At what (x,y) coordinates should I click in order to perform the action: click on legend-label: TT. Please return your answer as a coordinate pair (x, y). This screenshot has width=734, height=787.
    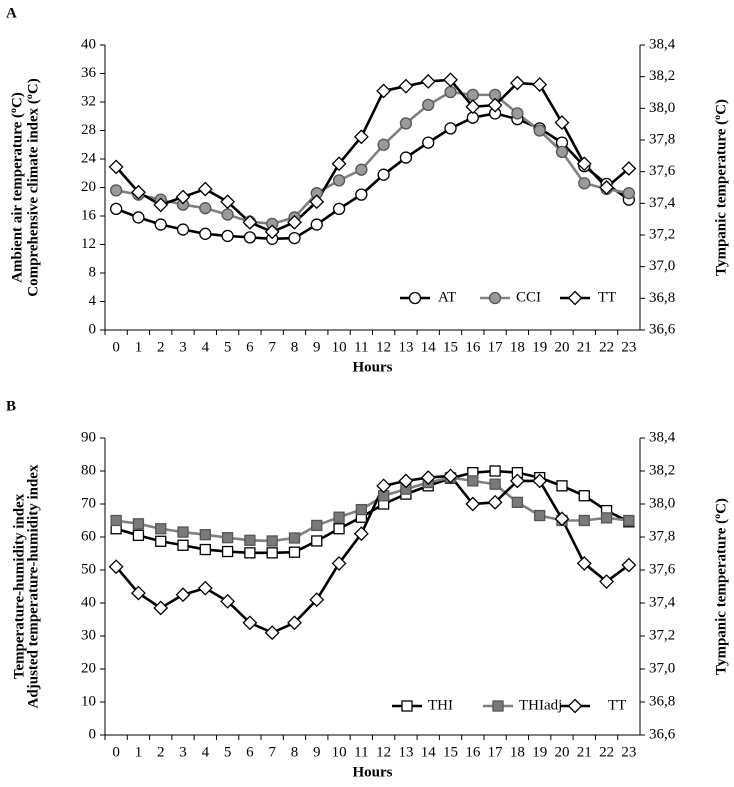
    Looking at the image, I should click on (617, 705).